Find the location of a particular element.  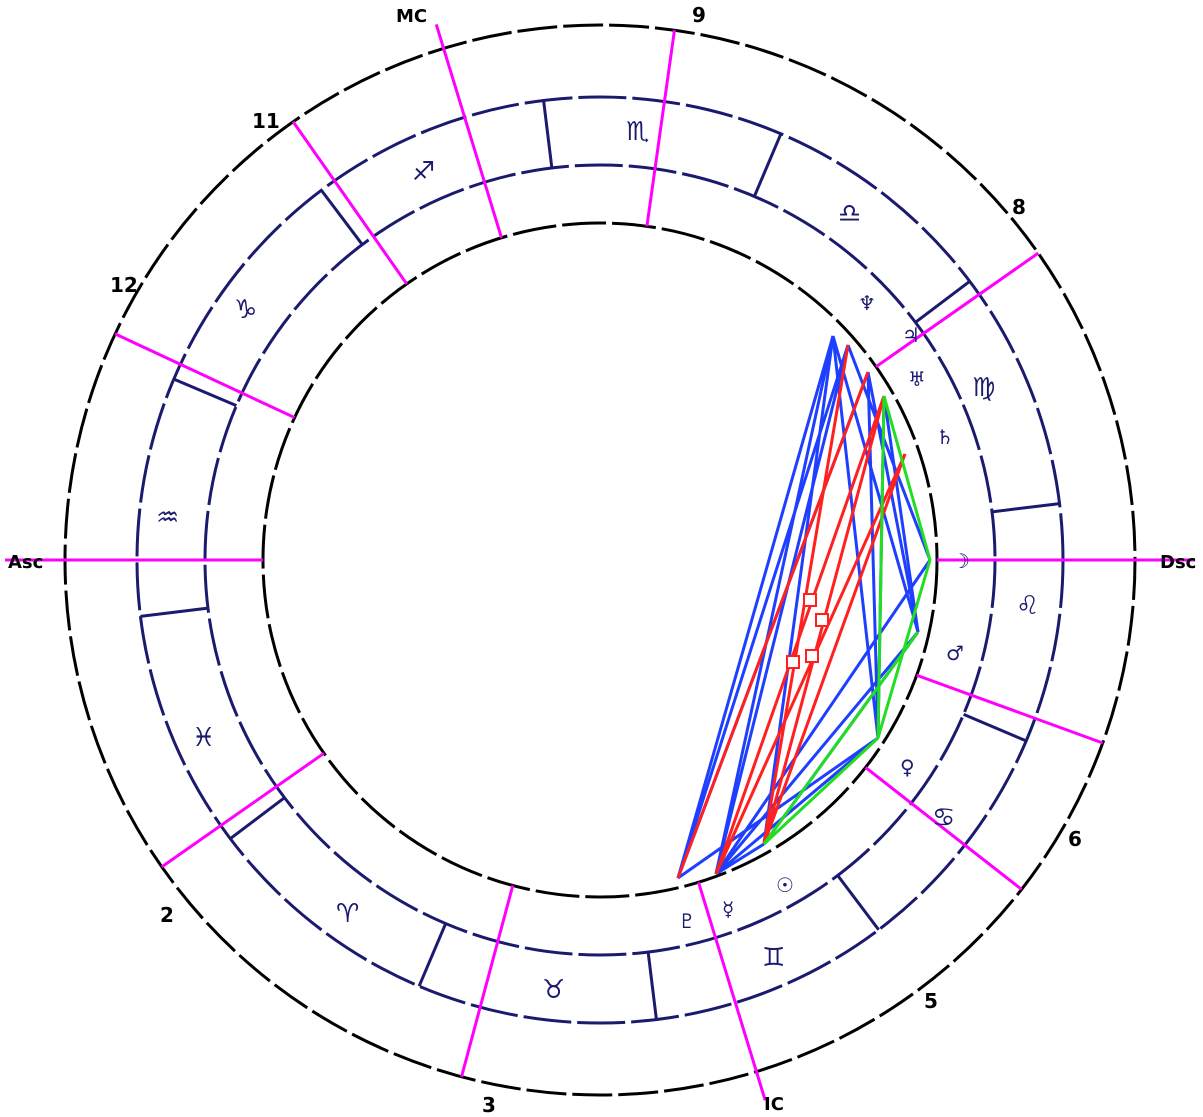

saturn-icon: ♄ is located at coordinates (945, 437).